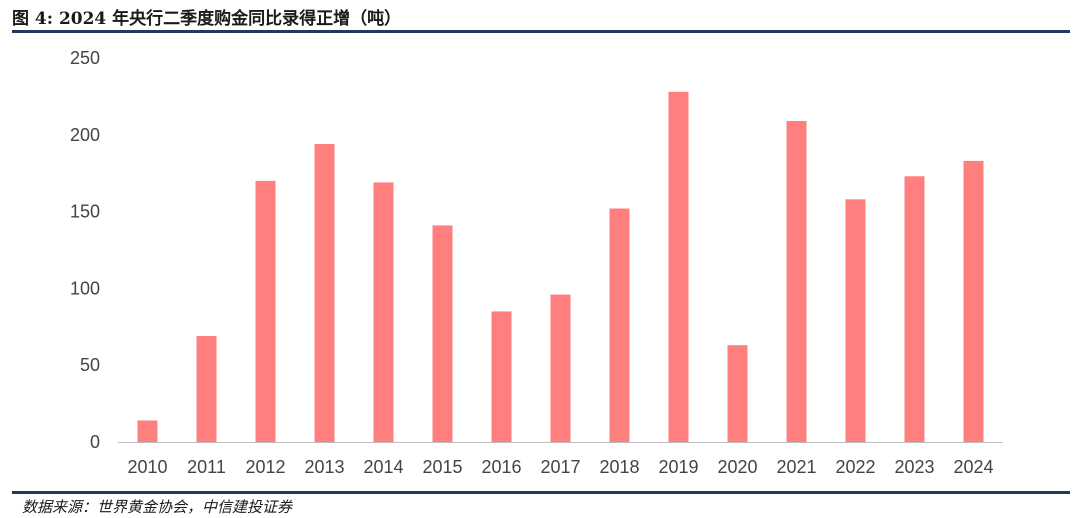 This screenshot has width=1080, height=518. Describe the element at coordinates (855, 320) in the screenshot. I see `bar-2022` at that location.